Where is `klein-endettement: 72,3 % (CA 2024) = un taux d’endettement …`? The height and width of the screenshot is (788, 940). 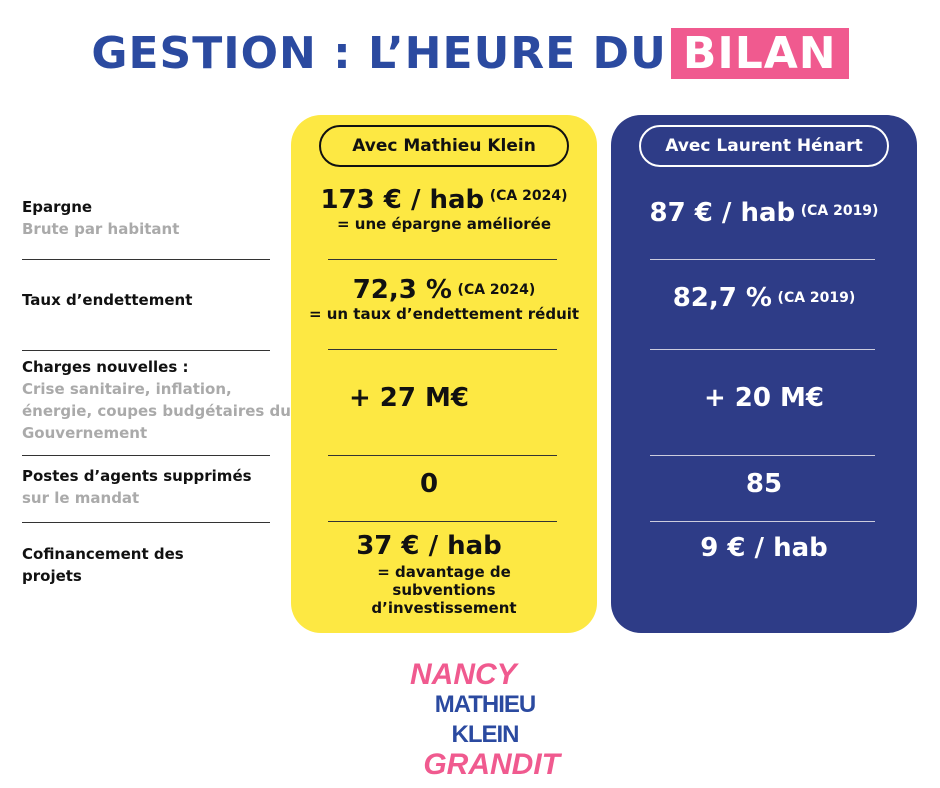 klein-endettement: 72,3 % (CA 2024) = un taux d’endettement … is located at coordinates (444, 299).